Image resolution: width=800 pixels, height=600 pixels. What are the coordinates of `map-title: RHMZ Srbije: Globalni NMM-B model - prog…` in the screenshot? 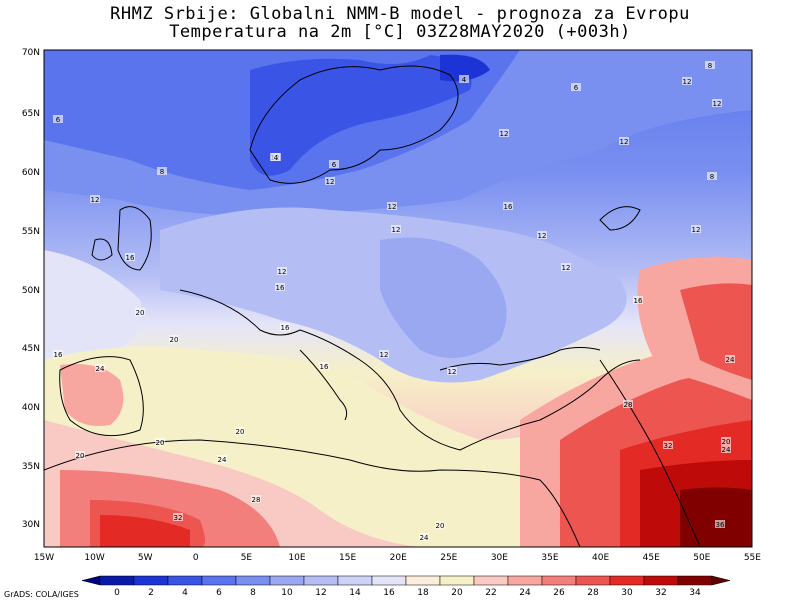 It's located at (400, 14).